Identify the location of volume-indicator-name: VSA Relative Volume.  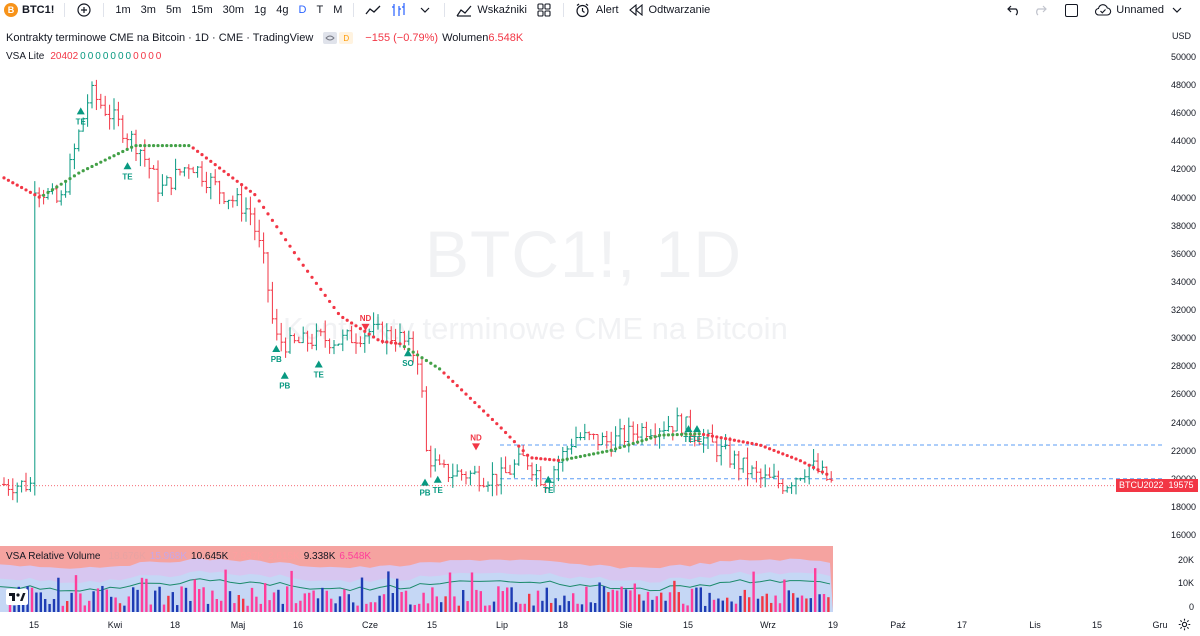
(53, 556).